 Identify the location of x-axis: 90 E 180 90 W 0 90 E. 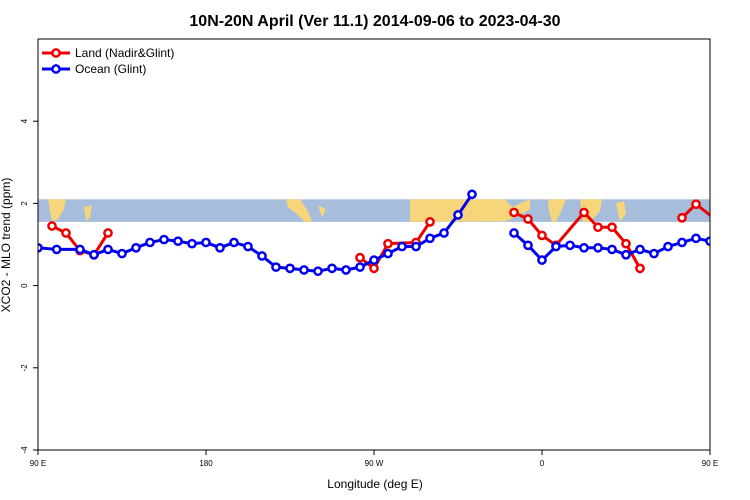
(374, 459).